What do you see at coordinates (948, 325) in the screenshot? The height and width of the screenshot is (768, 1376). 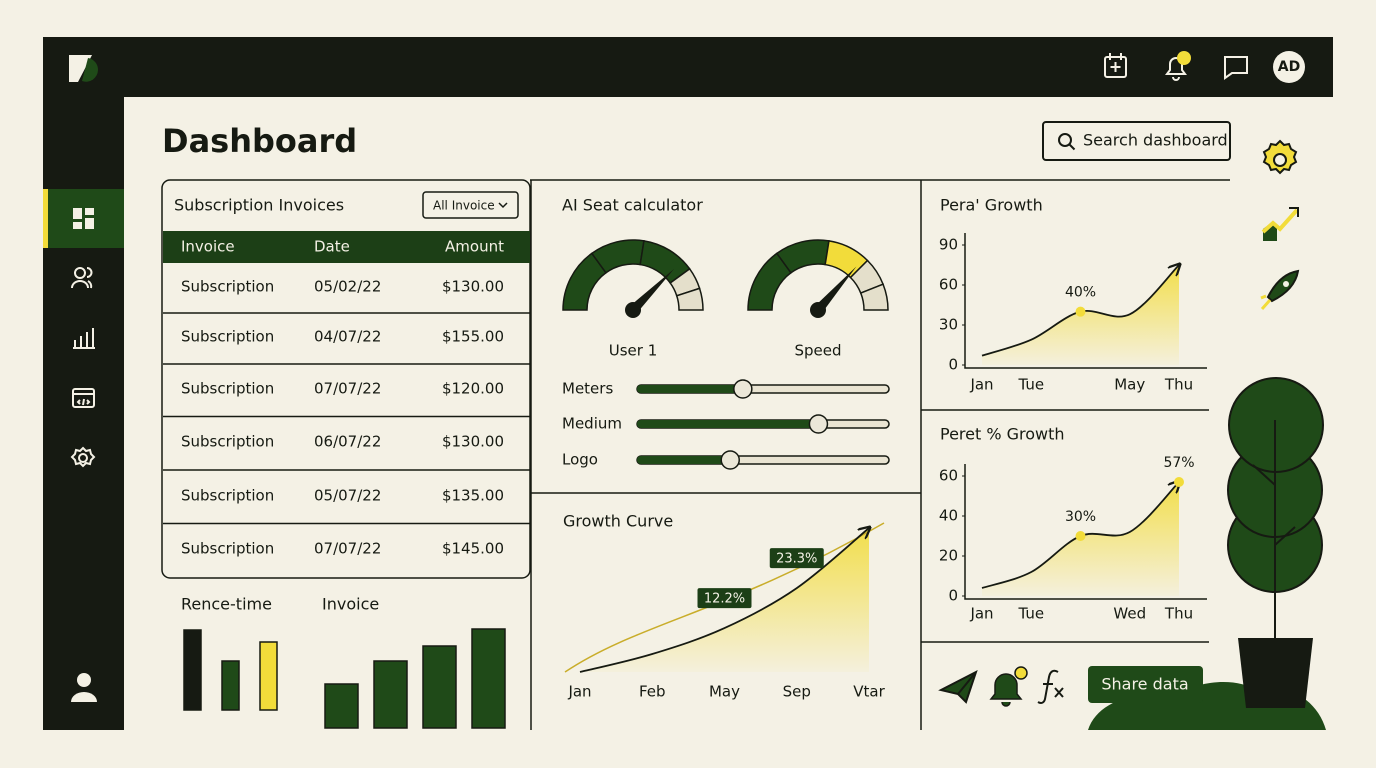 I see `y-tick-label: 30` at bounding box center [948, 325].